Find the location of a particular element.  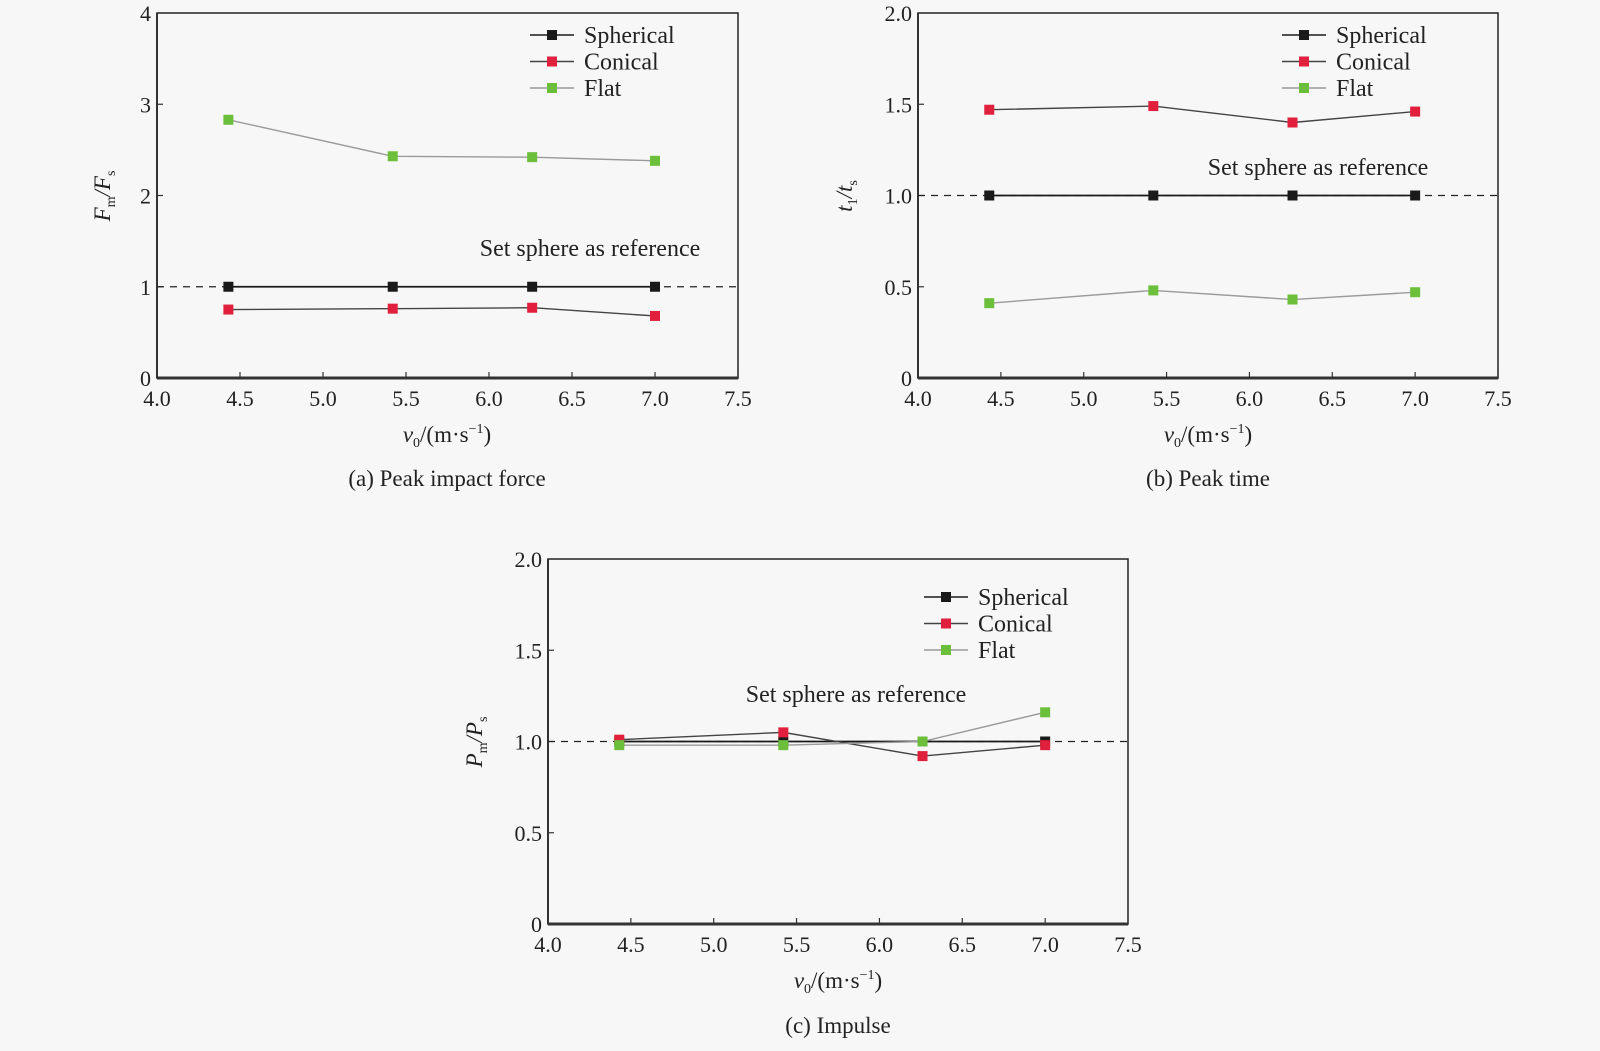

x-tick-label: 7.5 is located at coordinates (1498, 398).